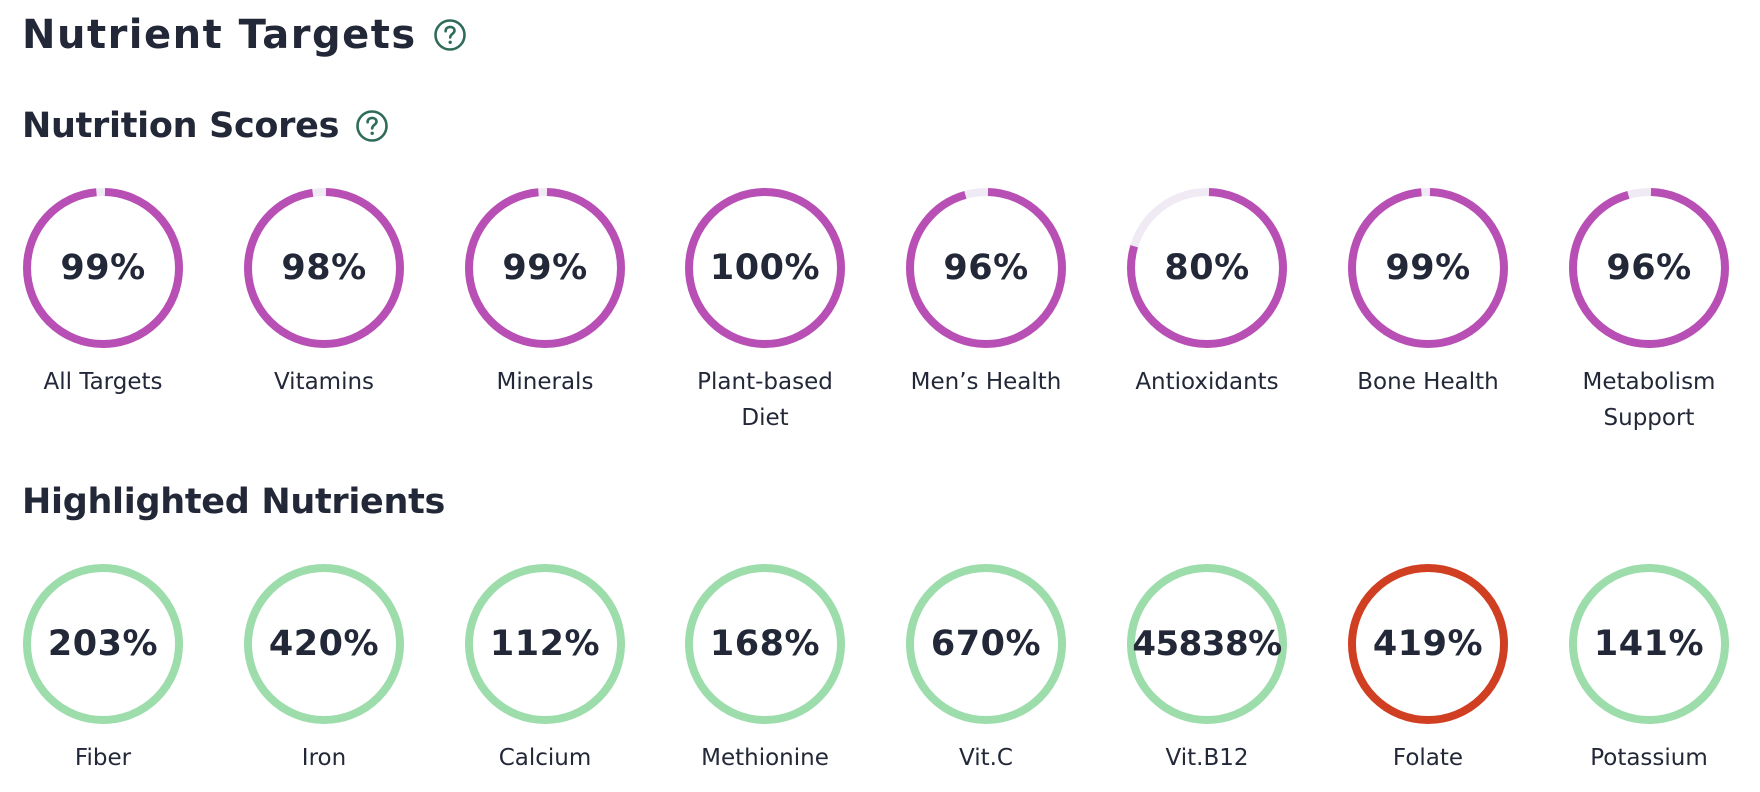  I want to click on nutrient-item-methionine: 168% Methionine, so click(765, 669).